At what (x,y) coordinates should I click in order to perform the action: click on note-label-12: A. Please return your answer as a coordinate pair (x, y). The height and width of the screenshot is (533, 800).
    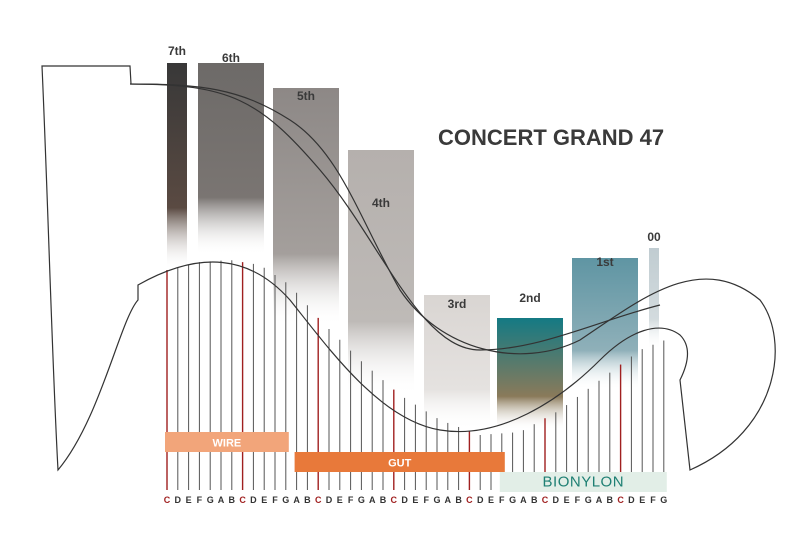
    Looking at the image, I should click on (296, 500).